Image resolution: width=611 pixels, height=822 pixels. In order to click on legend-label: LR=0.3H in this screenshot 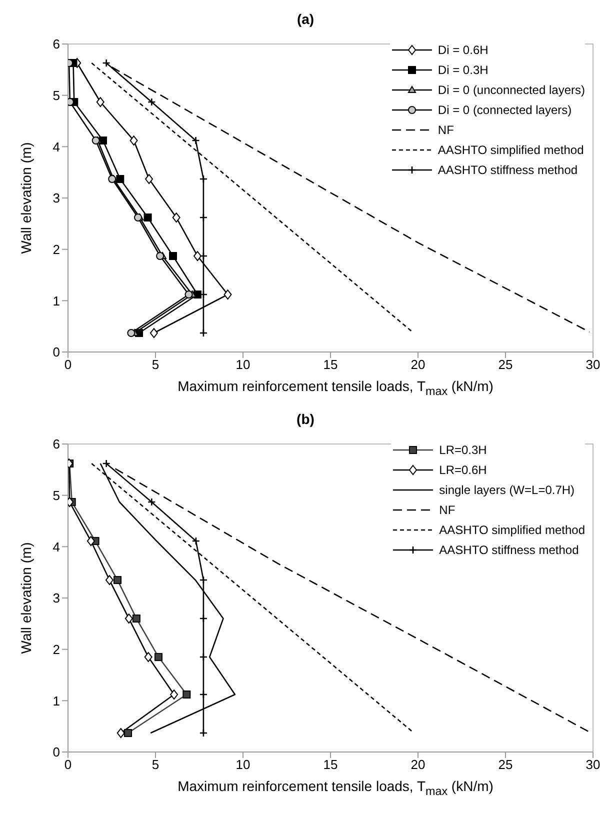, I will do `click(463, 450)`.